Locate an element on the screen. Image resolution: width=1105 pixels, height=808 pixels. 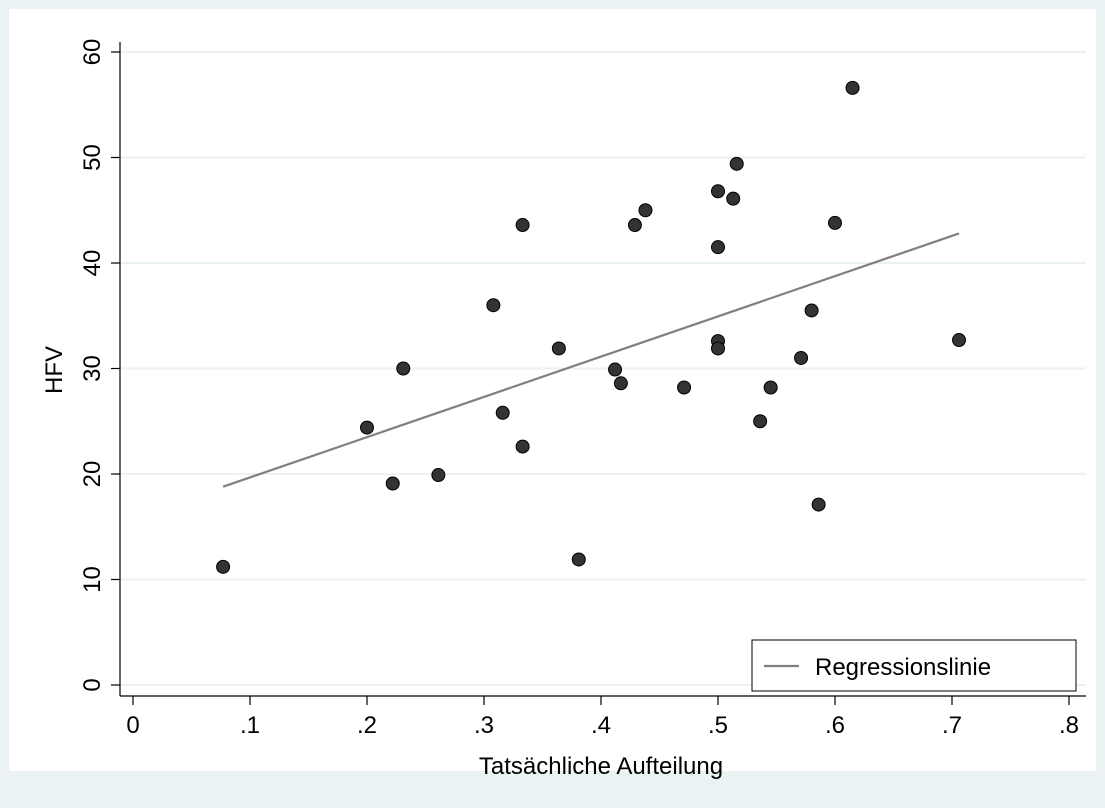
legend: Regressionslinie is located at coordinates (914, 665).